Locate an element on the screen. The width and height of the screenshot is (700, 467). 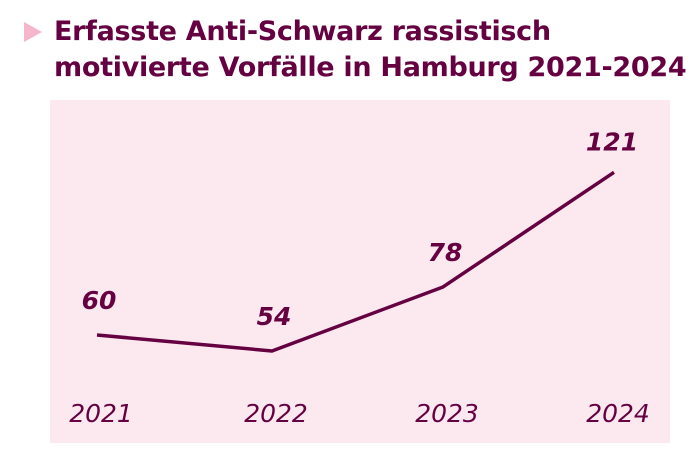
data-label: 54 is located at coordinates (274, 316).